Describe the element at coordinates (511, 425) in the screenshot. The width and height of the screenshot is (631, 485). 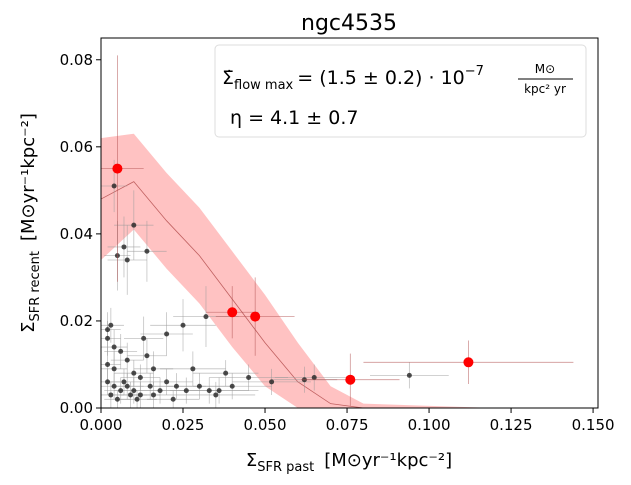
I see `x-tick-label: 0.125` at that location.